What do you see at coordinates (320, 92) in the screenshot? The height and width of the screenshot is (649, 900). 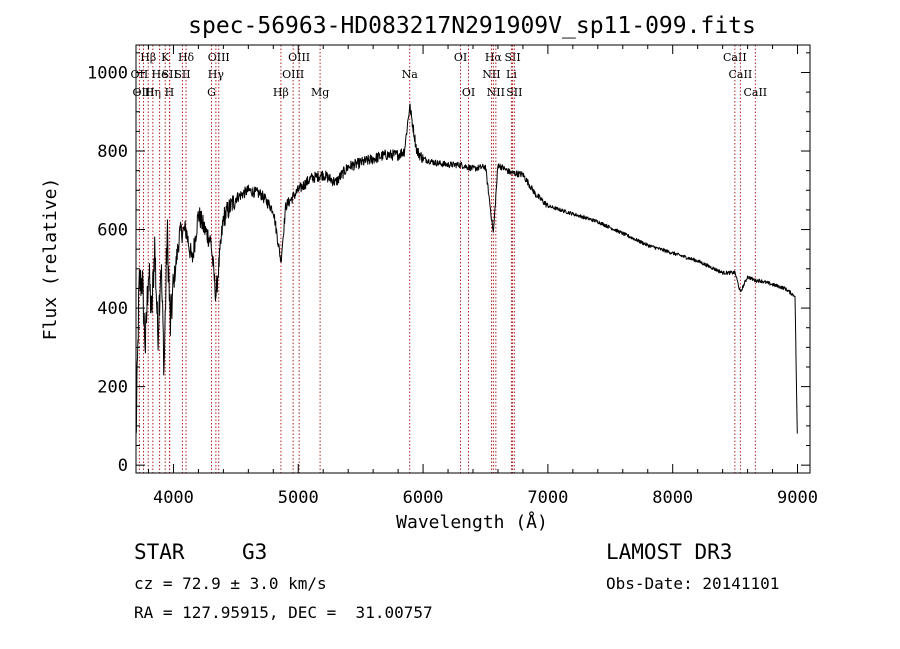 I see `spectral-line-label: Mg` at bounding box center [320, 92].